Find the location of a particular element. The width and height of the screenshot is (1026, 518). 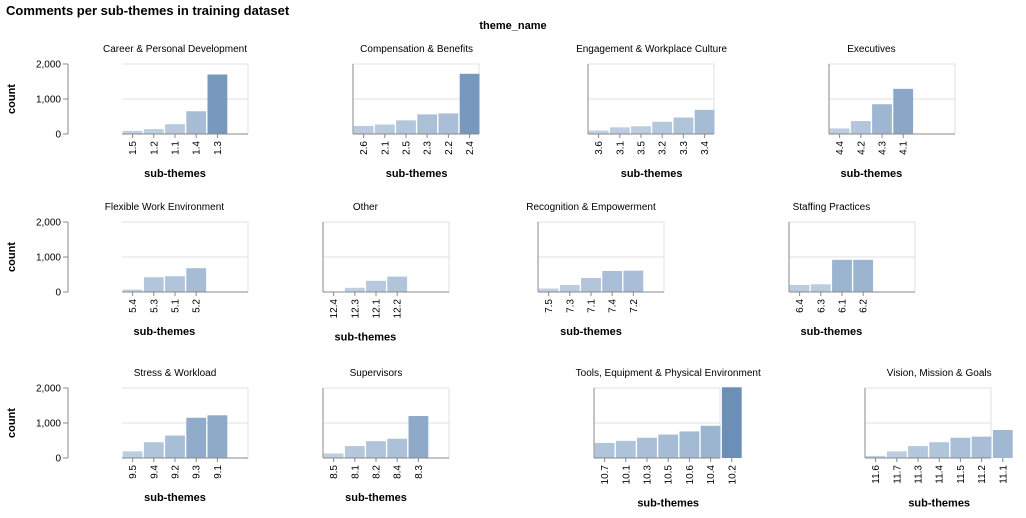

x-tick-label: 5.3 is located at coordinates (154, 306).